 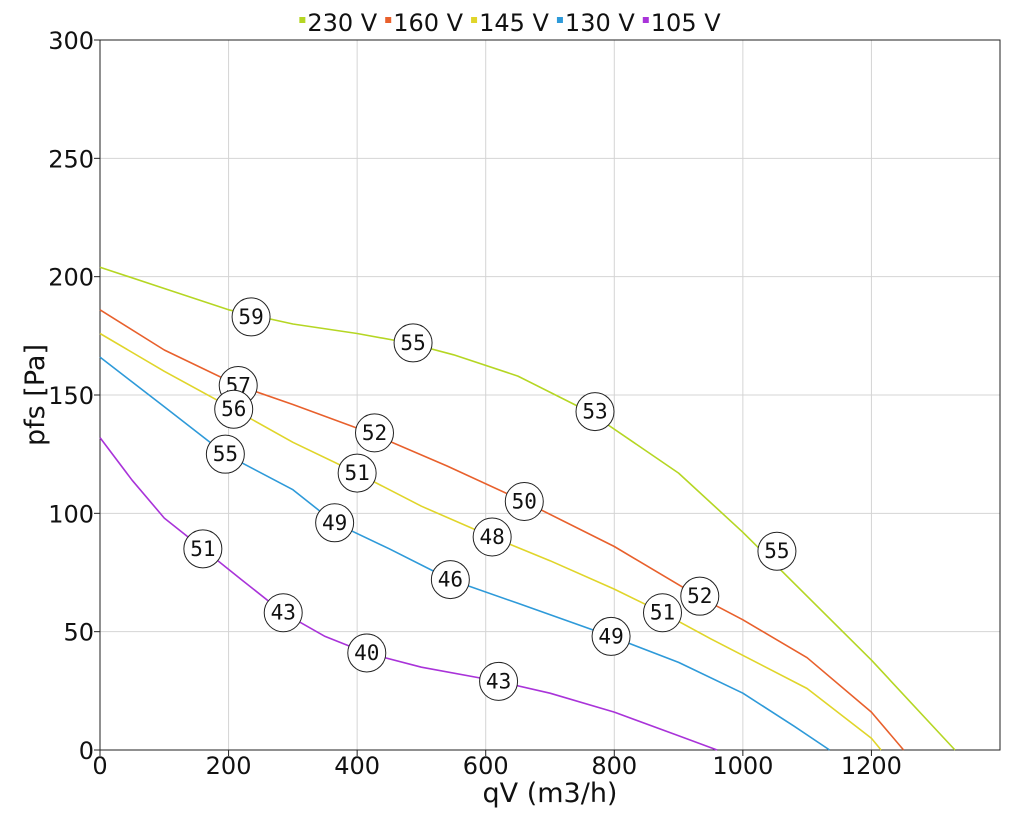 I want to click on x-axis: 0 200 400 600 800 1000 1200, so click(x=497, y=765).